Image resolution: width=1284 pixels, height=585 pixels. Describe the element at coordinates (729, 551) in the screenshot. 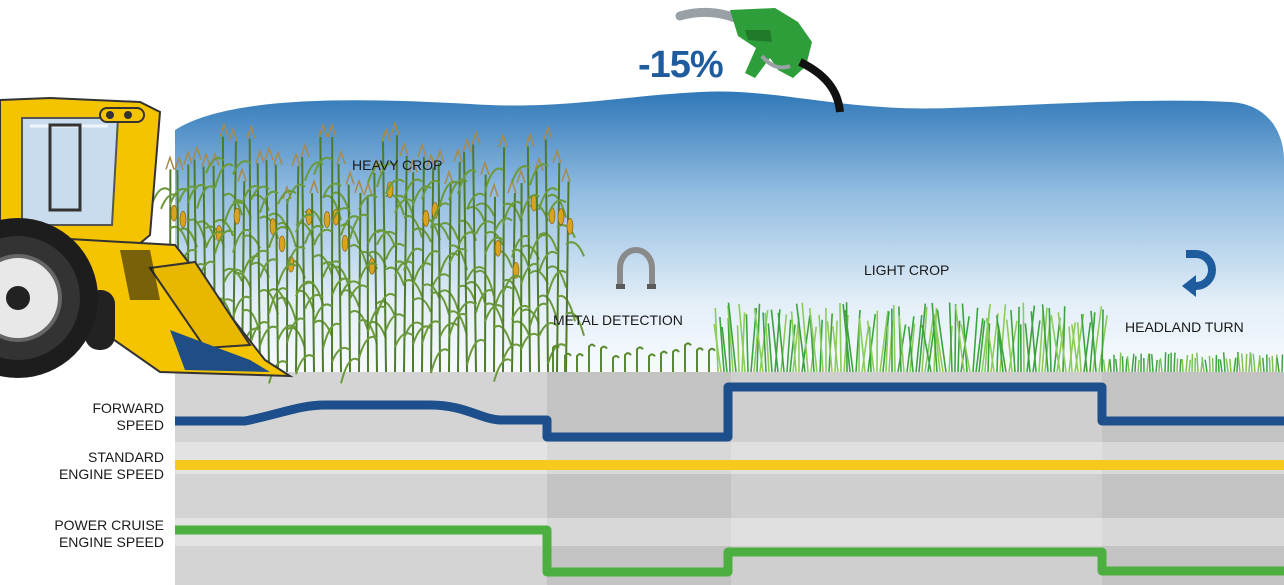

I see `power-cruise-engine-speed-line` at that location.